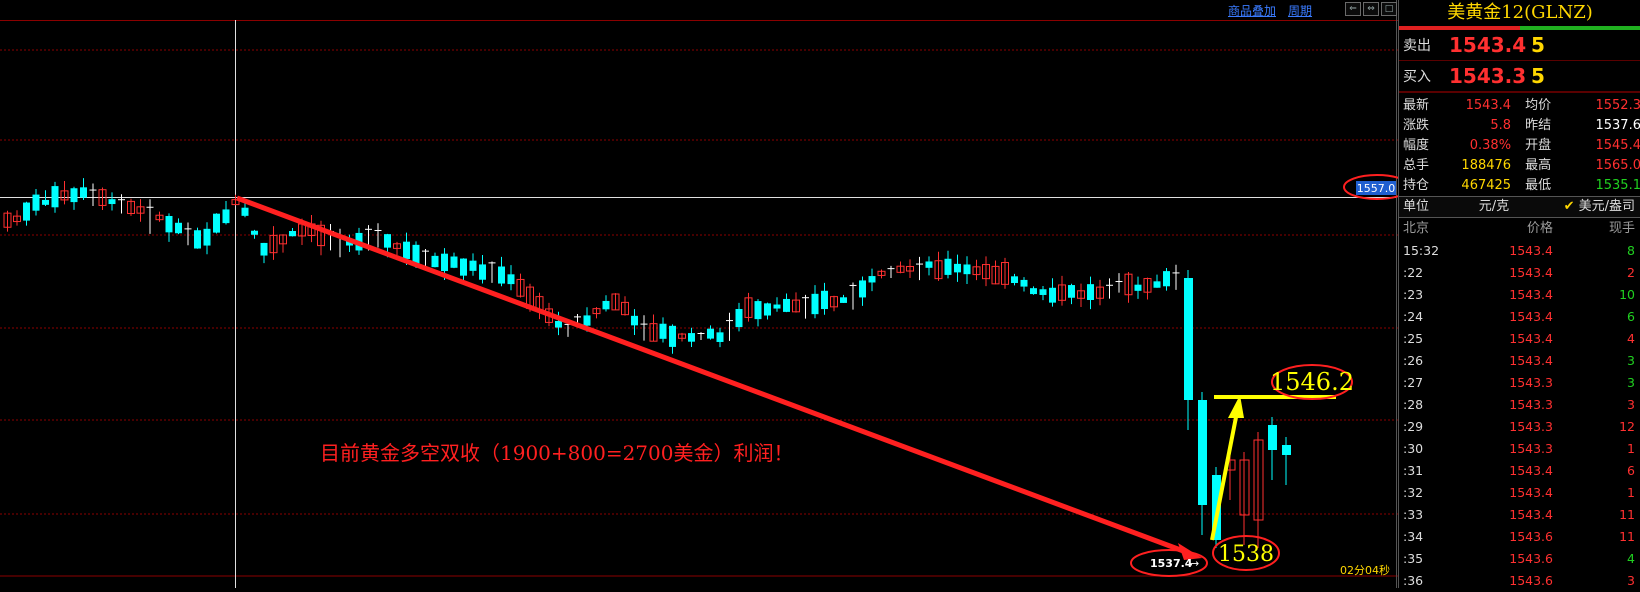 The height and width of the screenshot is (592, 1640). I want to click on stat-label-2: 均价, so click(1538, 105).